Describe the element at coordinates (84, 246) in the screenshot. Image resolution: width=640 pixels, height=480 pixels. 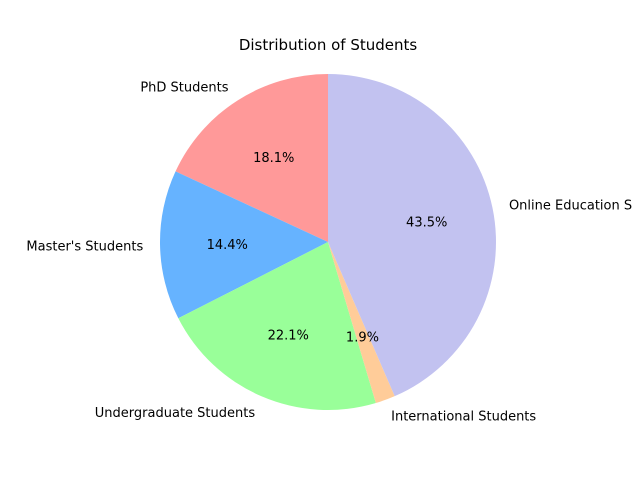
I see `slice-category-label: Master's Students` at that location.